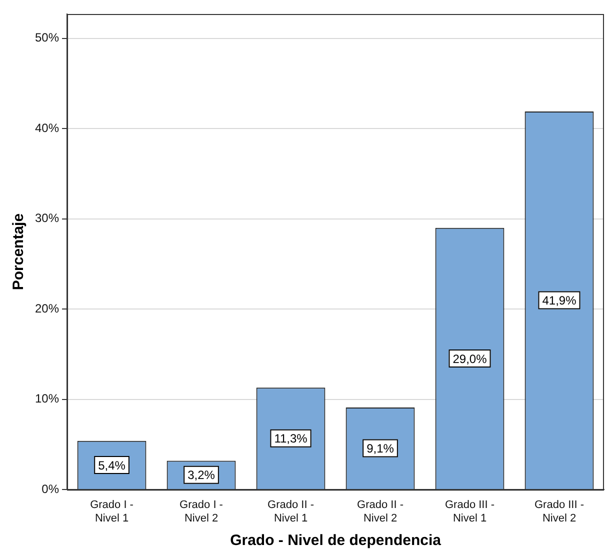 Image resolution: width=606 pixels, height=556 pixels. What do you see at coordinates (112, 465) in the screenshot?
I see `data-label: 5,4%` at bounding box center [112, 465].